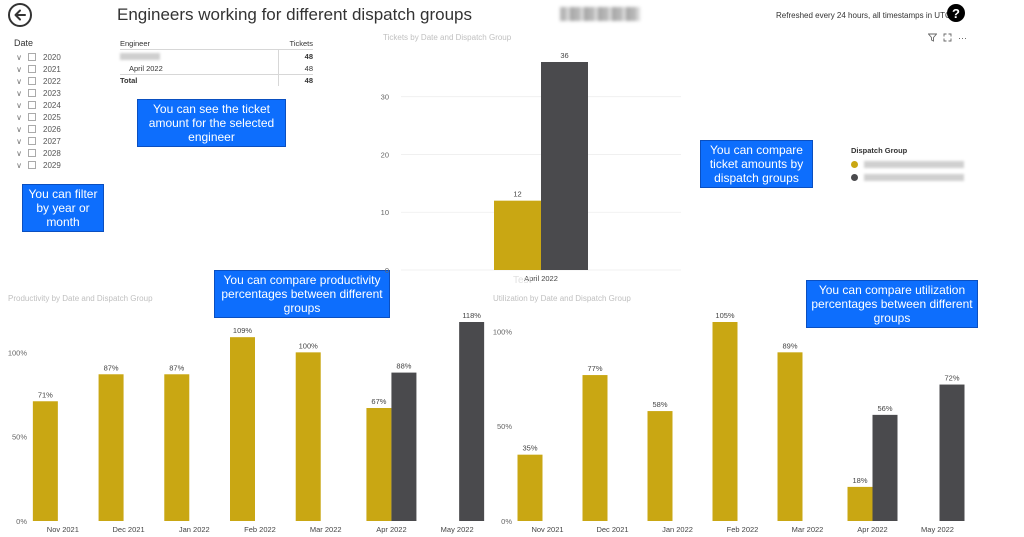  What do you see at coordinates (385, 97) in the screenshot?
I see `y-tick-label: 30` at bounding box center [385, 97].